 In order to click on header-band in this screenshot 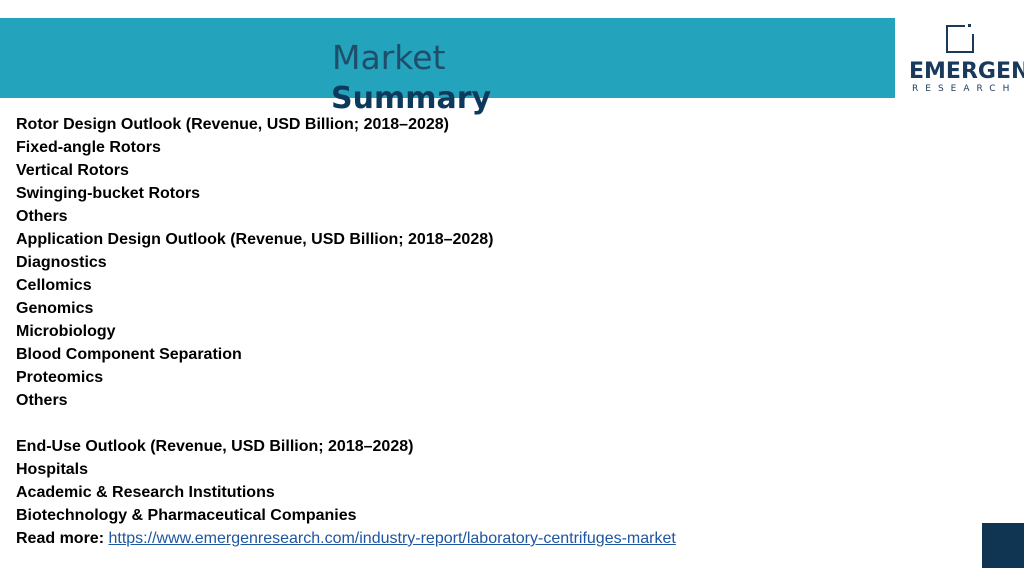, I will do `click(447, 58)`.